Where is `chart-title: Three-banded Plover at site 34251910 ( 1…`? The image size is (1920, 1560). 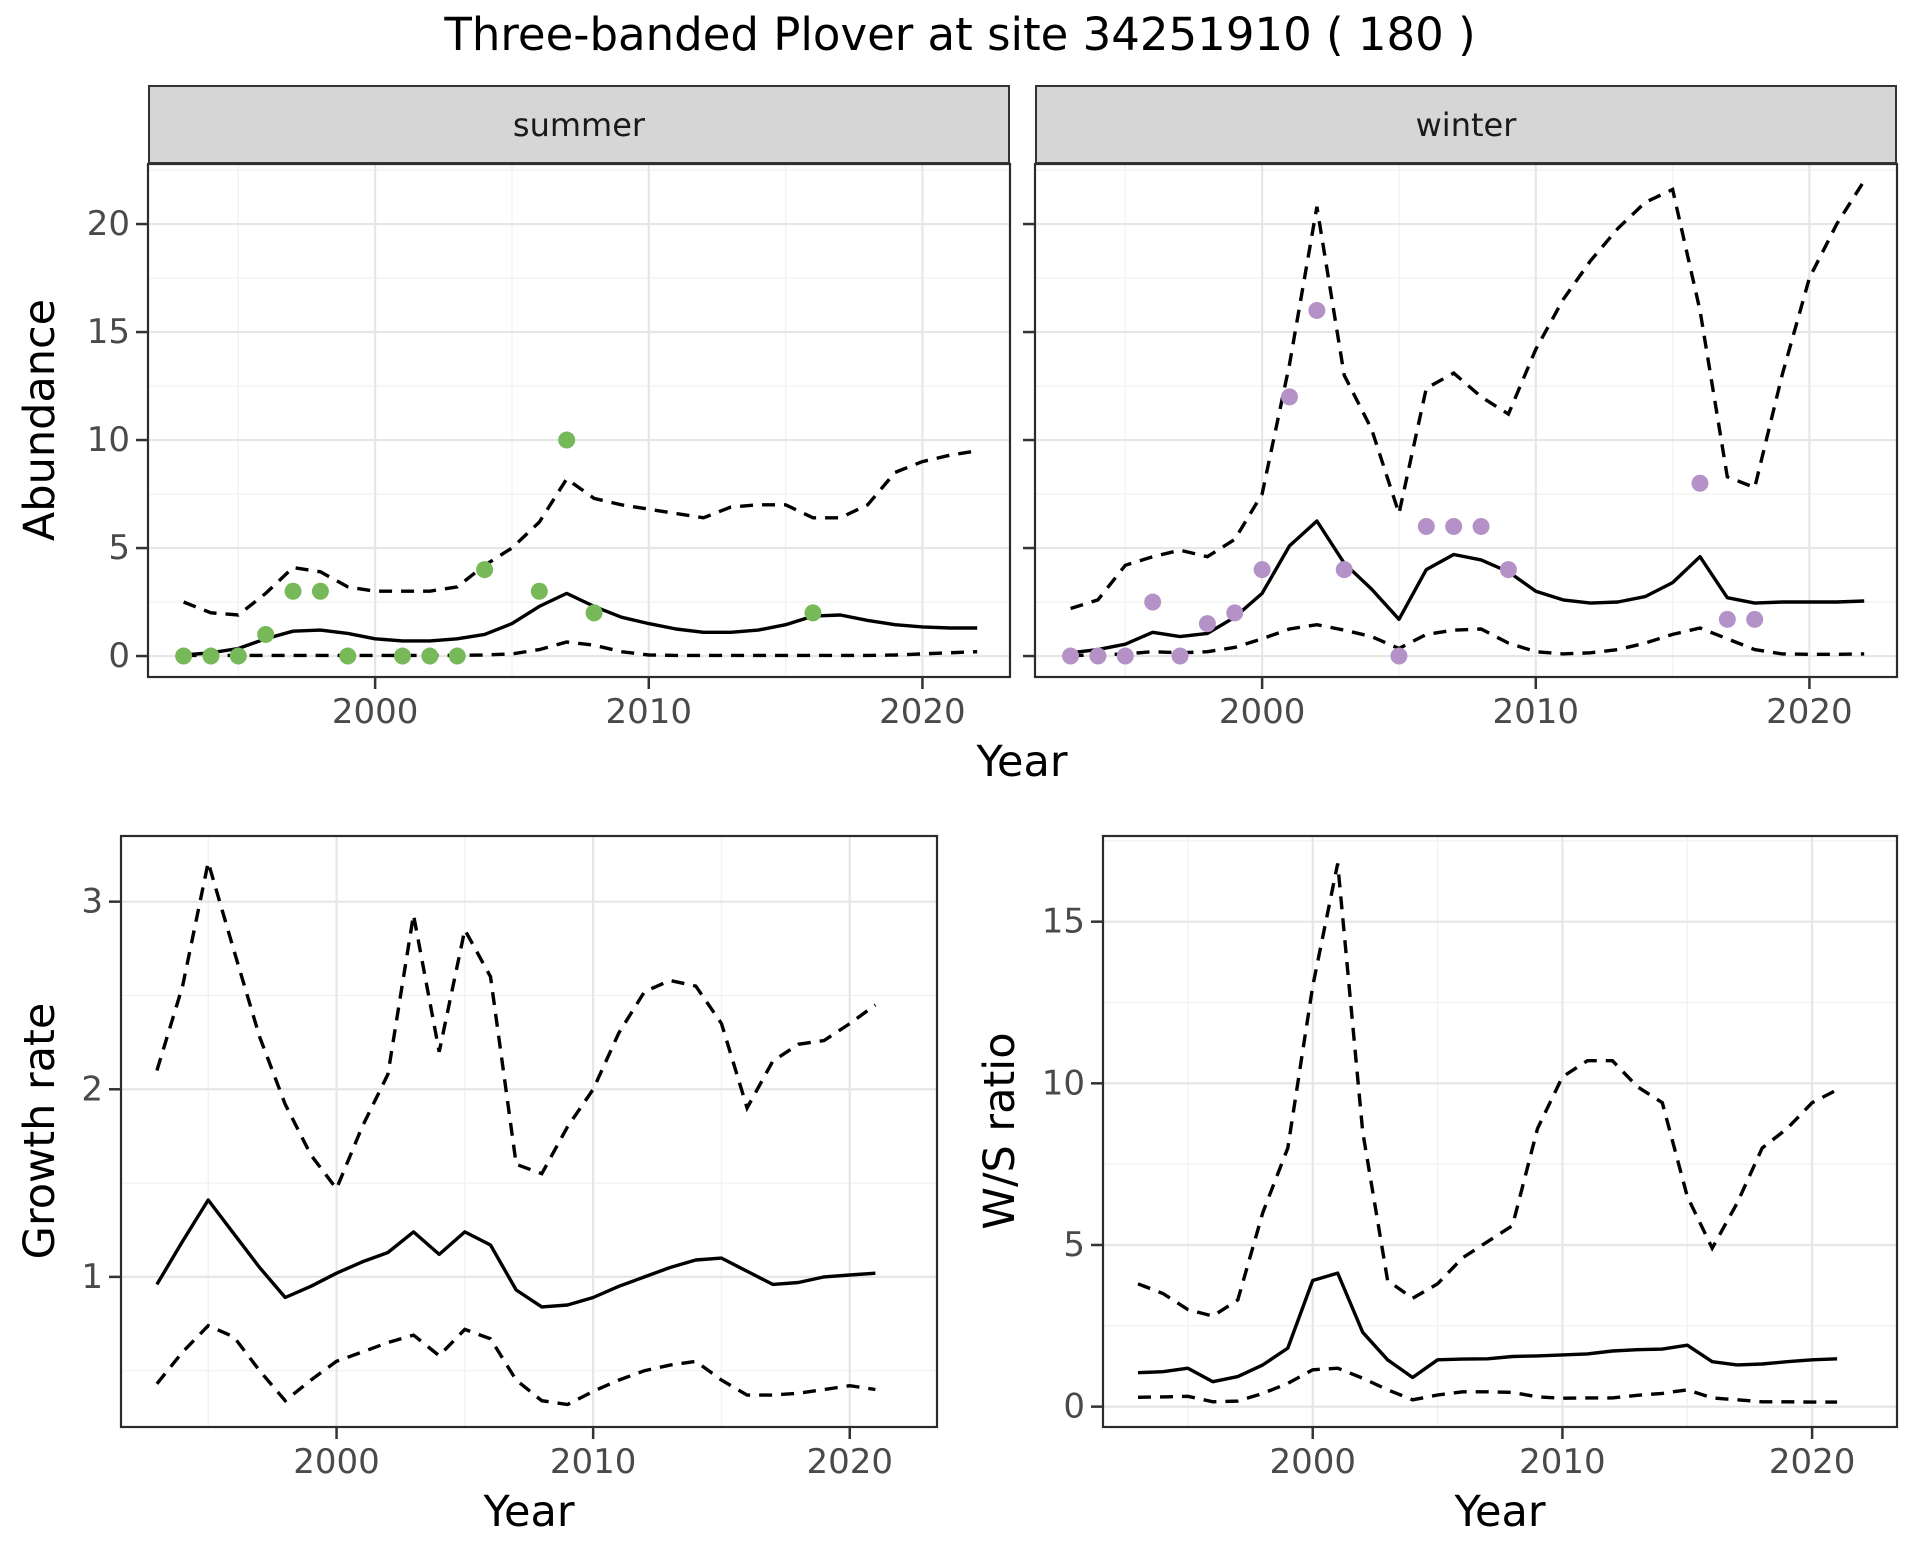 chart-title: Three-banded Plover at site 34251910 ( 1… is located at coordinates (960, 34).